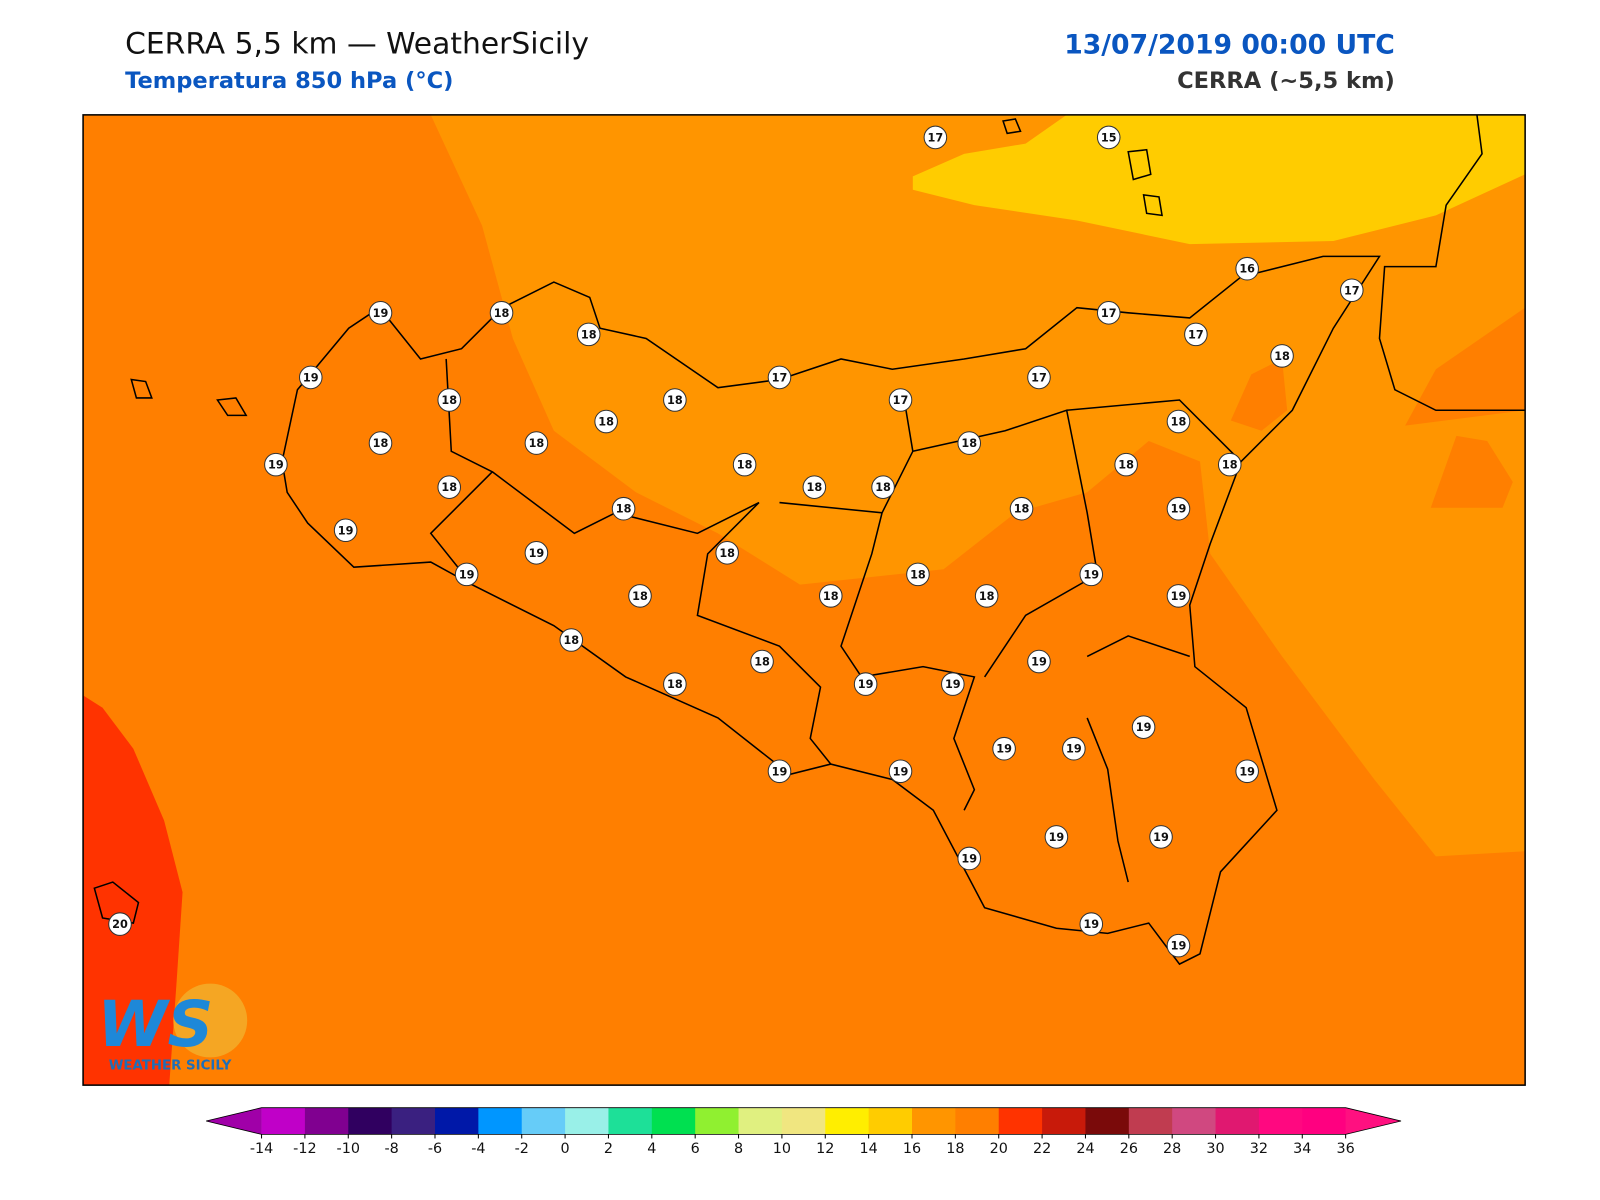 This screenshot has height=1200, width=1600. What do you see at coordinates (825, 1149) in the screenshot?
I see `colorbar-tick-label: 12` at bounding box center [825, 1149].